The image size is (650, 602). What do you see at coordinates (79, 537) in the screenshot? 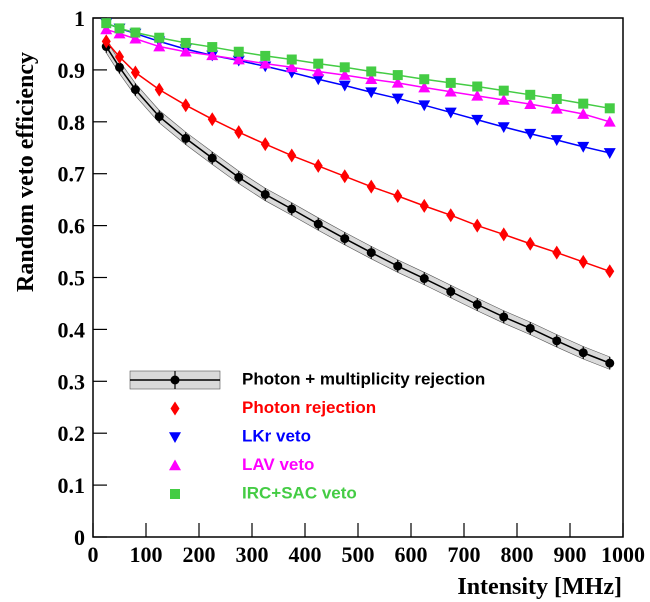
I see `y-tick-label: 0` at bounding box center [79, 537].